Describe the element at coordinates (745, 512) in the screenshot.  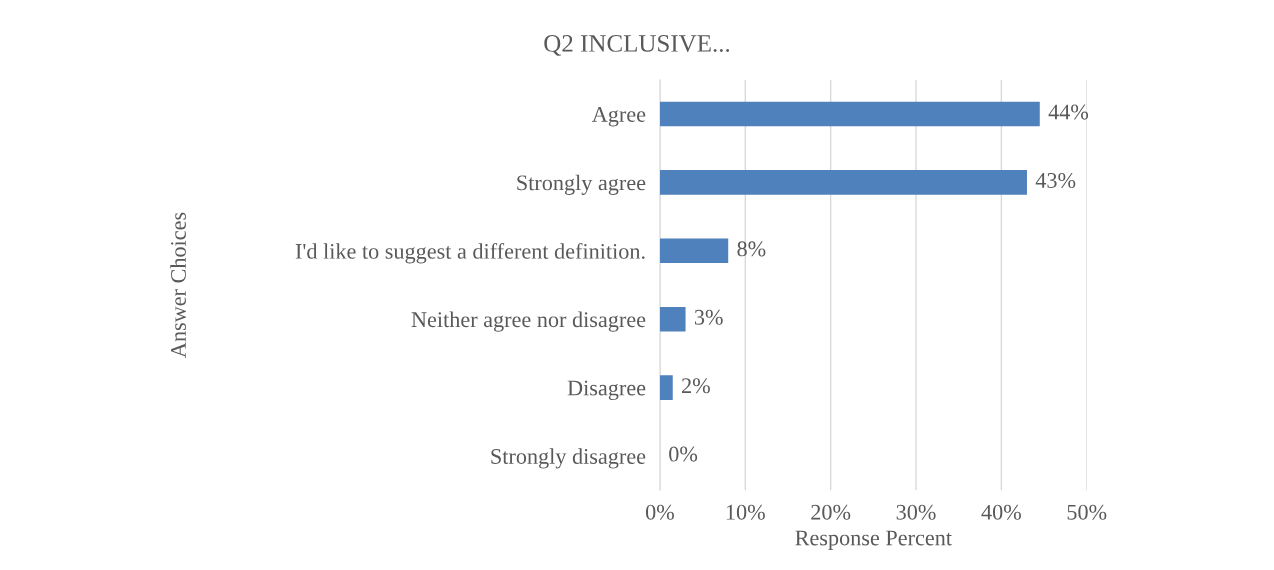
I see `x-tick-label: 10%` at that location.